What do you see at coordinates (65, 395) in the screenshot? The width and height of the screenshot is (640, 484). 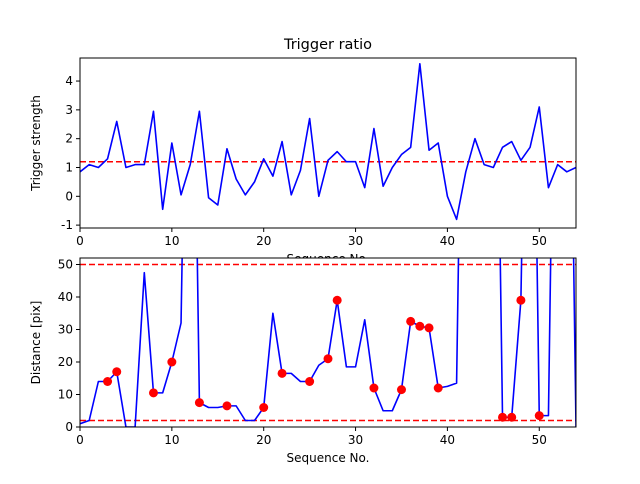 I see `y-tick-label: 10` at bounding box center [65, 395].